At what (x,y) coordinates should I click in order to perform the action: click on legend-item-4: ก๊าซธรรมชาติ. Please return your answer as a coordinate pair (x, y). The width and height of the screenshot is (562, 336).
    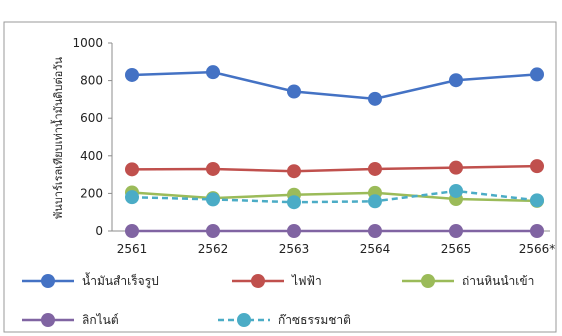
    Looking at the image, I should click on (284, 320).